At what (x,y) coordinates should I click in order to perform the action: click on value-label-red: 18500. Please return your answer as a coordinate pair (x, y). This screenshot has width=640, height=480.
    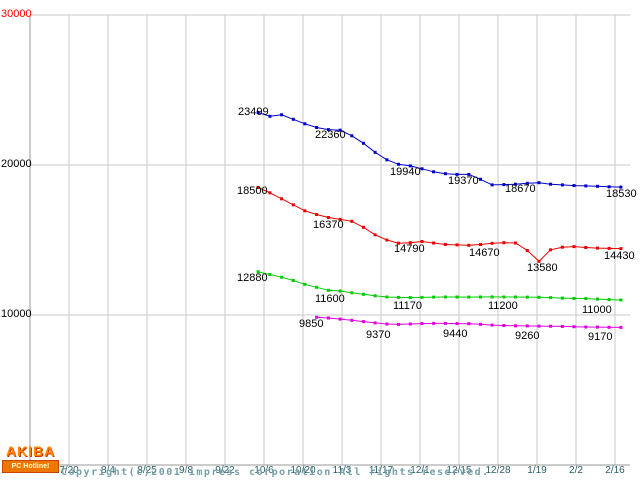
    Looking at the image, I should click on (252, 191).